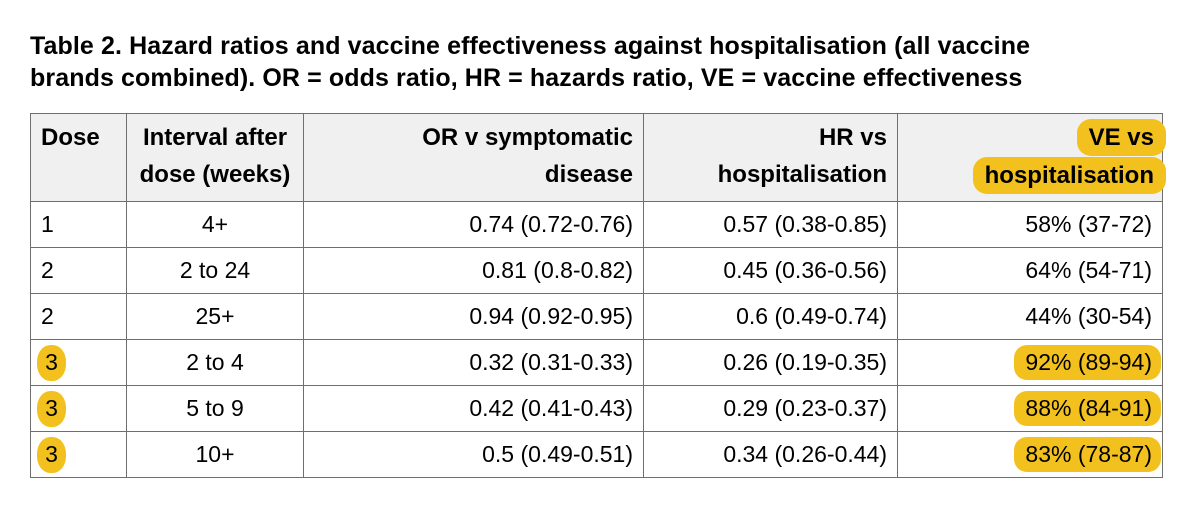 This screenshot has width=1200, height=517. Describe the element at coordinates (1088, 270) in the screenshot. I see `ve-value: 64% (54-71)` at that location.